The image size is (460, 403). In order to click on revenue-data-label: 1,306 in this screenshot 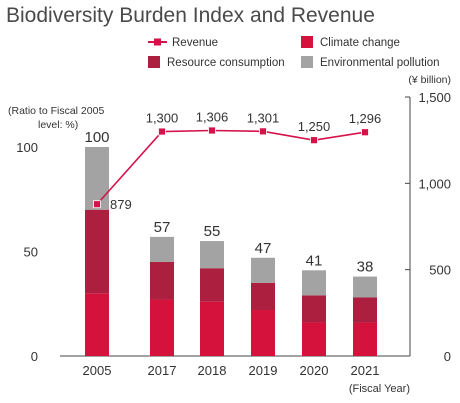, I will do `click(212, 116)`.